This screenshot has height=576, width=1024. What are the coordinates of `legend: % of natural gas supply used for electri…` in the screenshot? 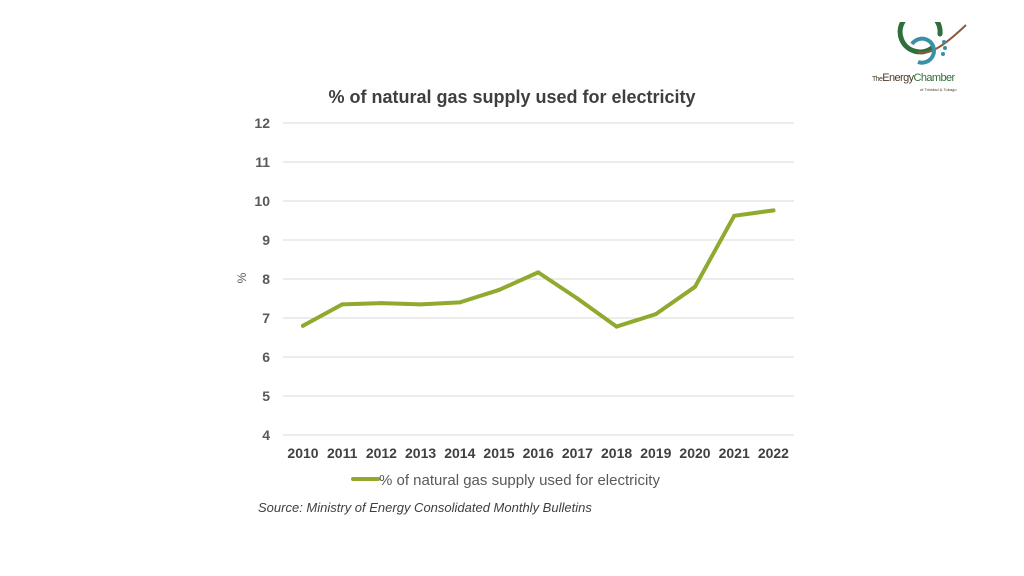 It's located at (505, 480).